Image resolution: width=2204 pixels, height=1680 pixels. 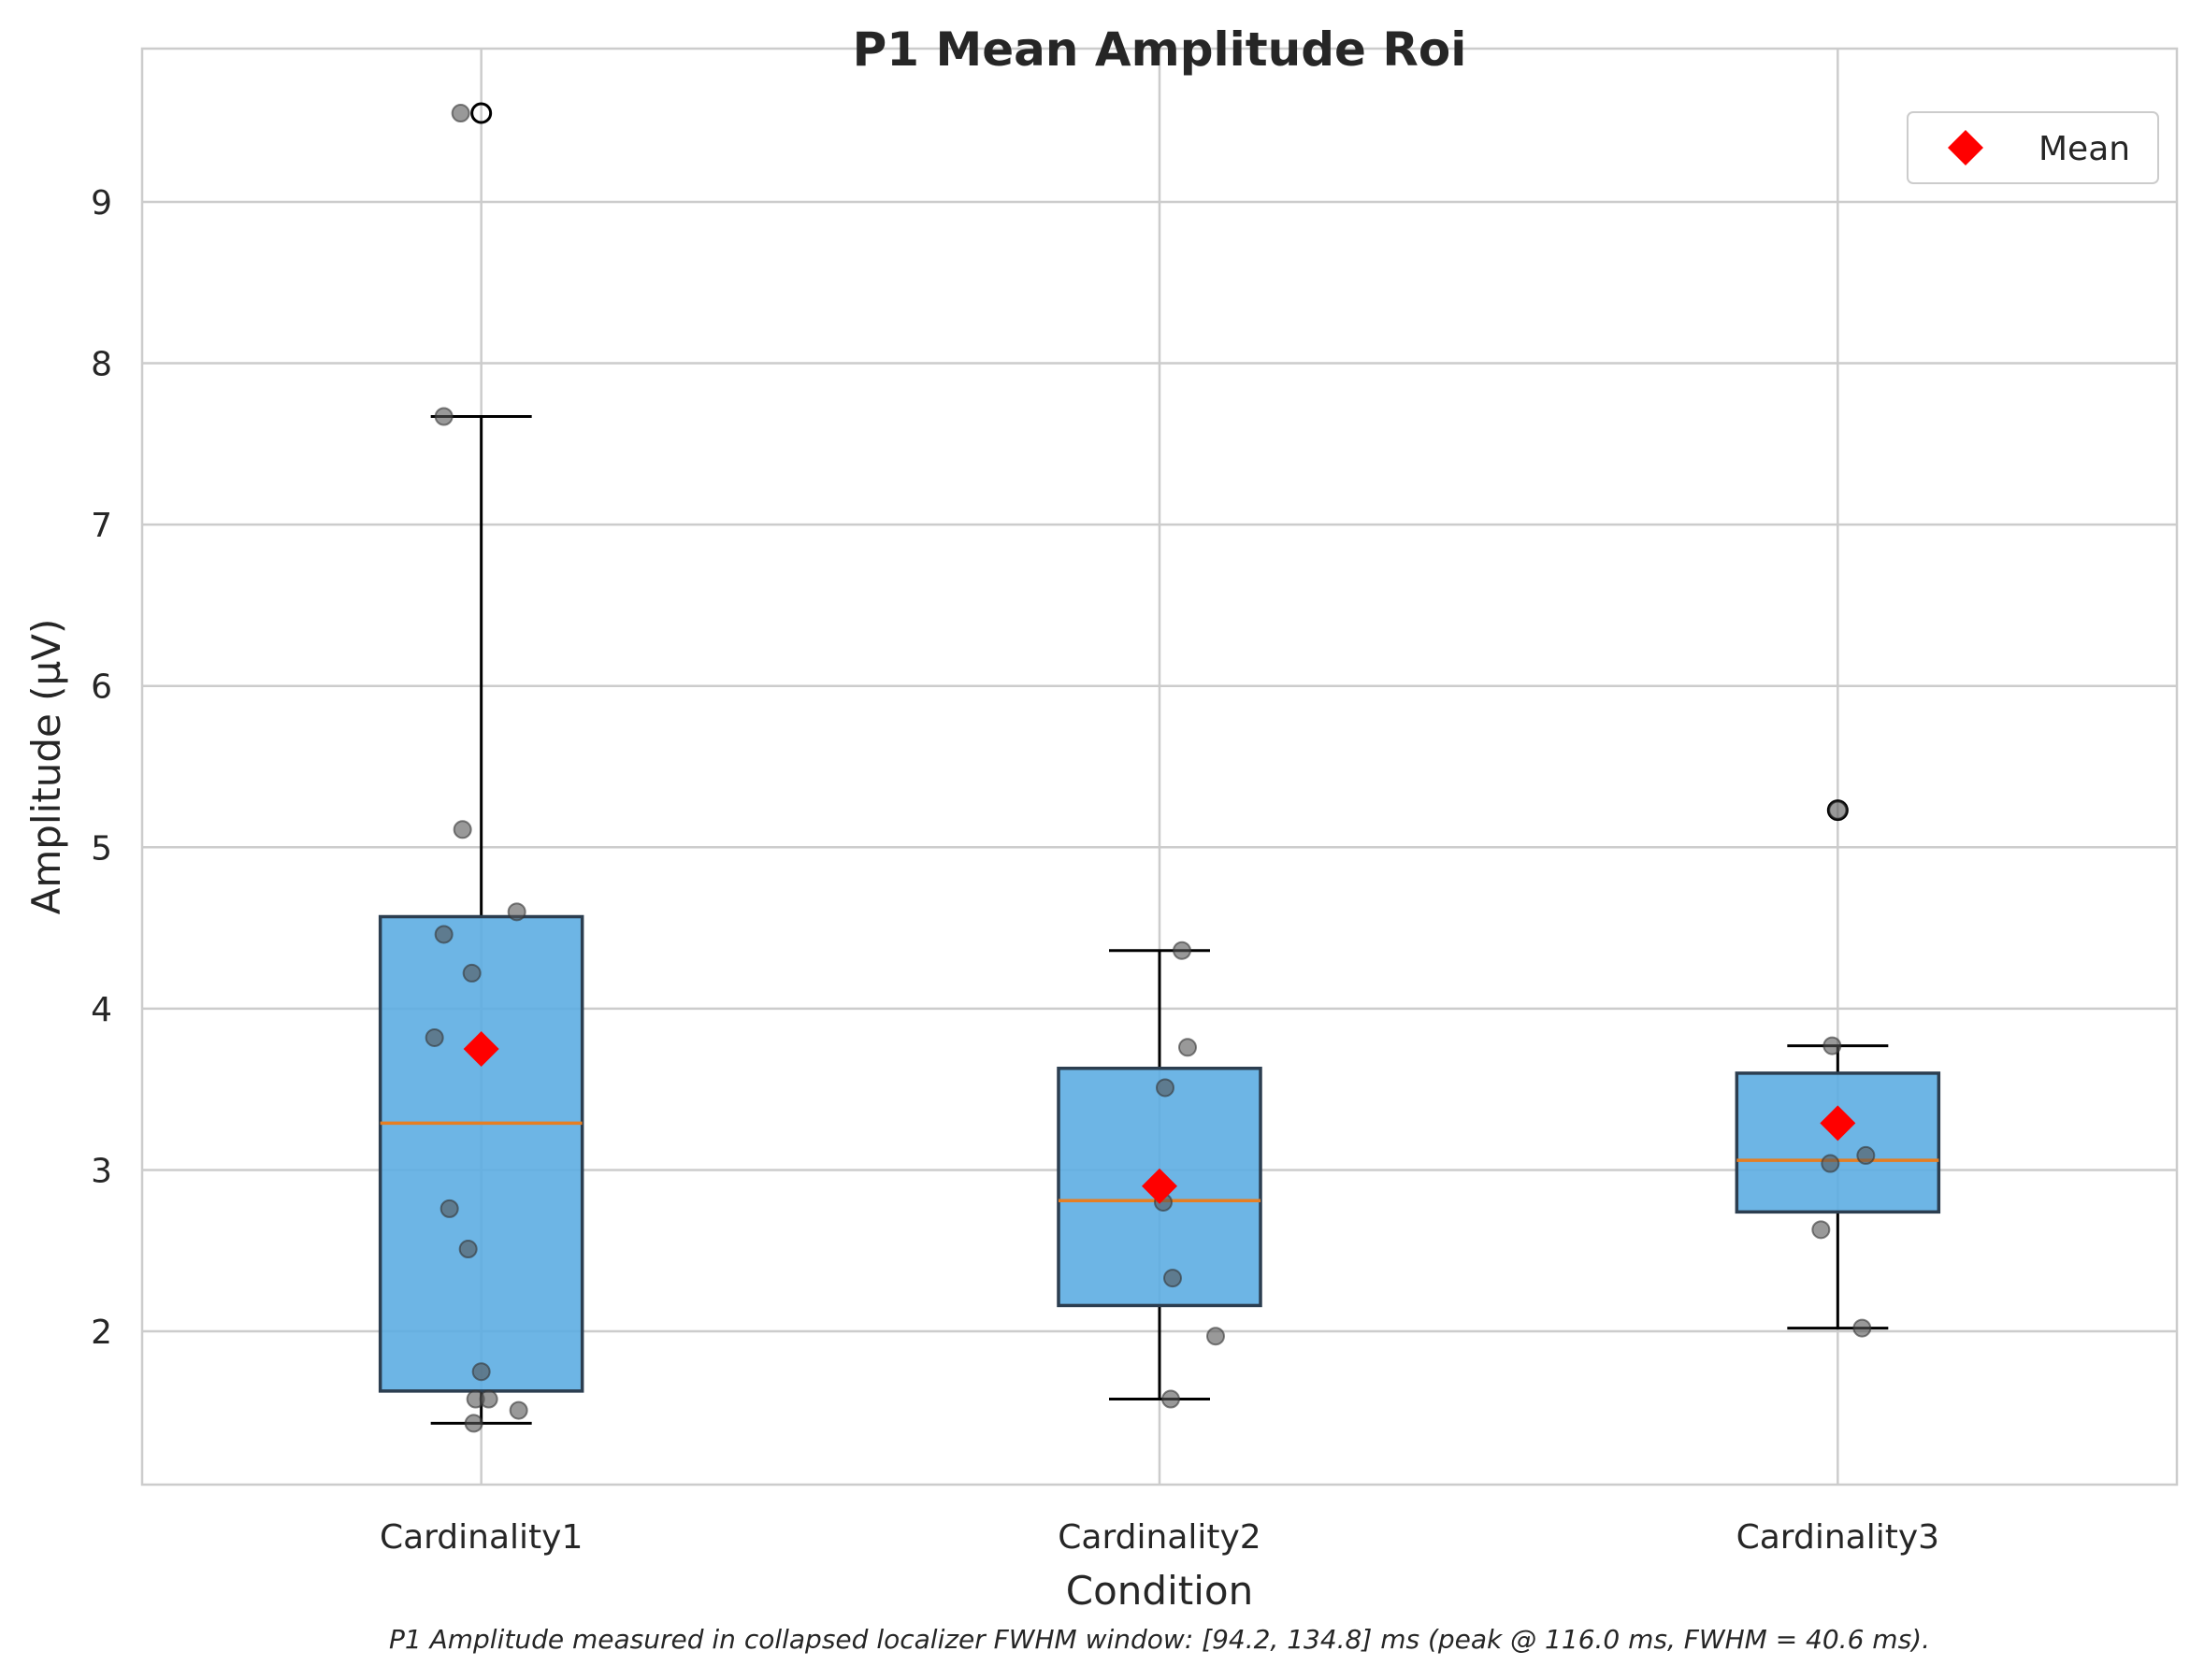 I want to click on legend-box, so click(x=2033, y=147).